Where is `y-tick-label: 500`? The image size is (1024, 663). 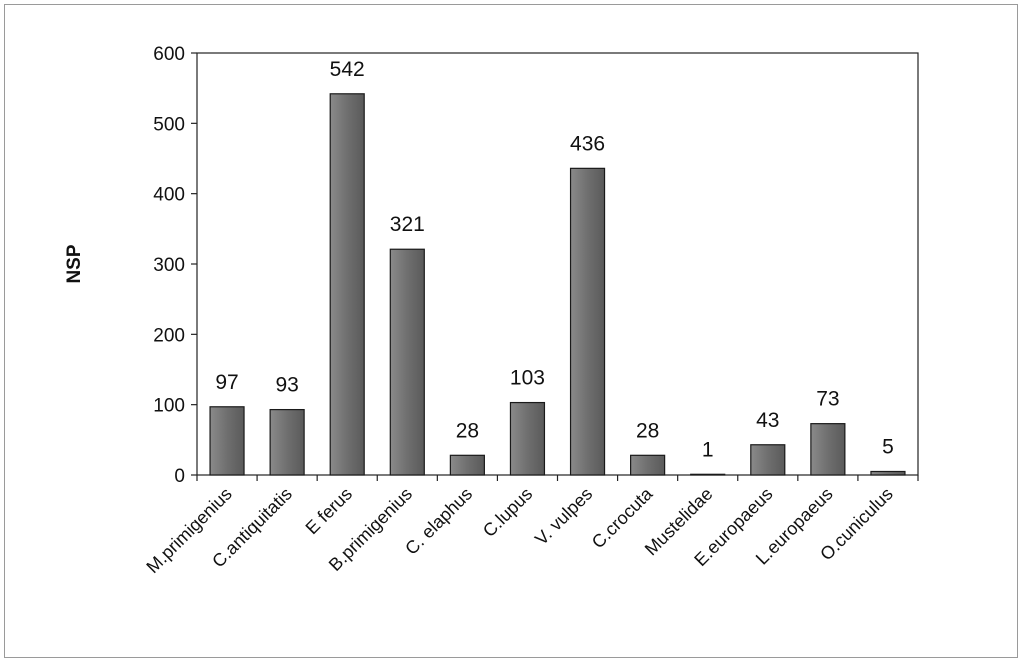
y-tick-label: 500 is located at coordinates (169, 124).